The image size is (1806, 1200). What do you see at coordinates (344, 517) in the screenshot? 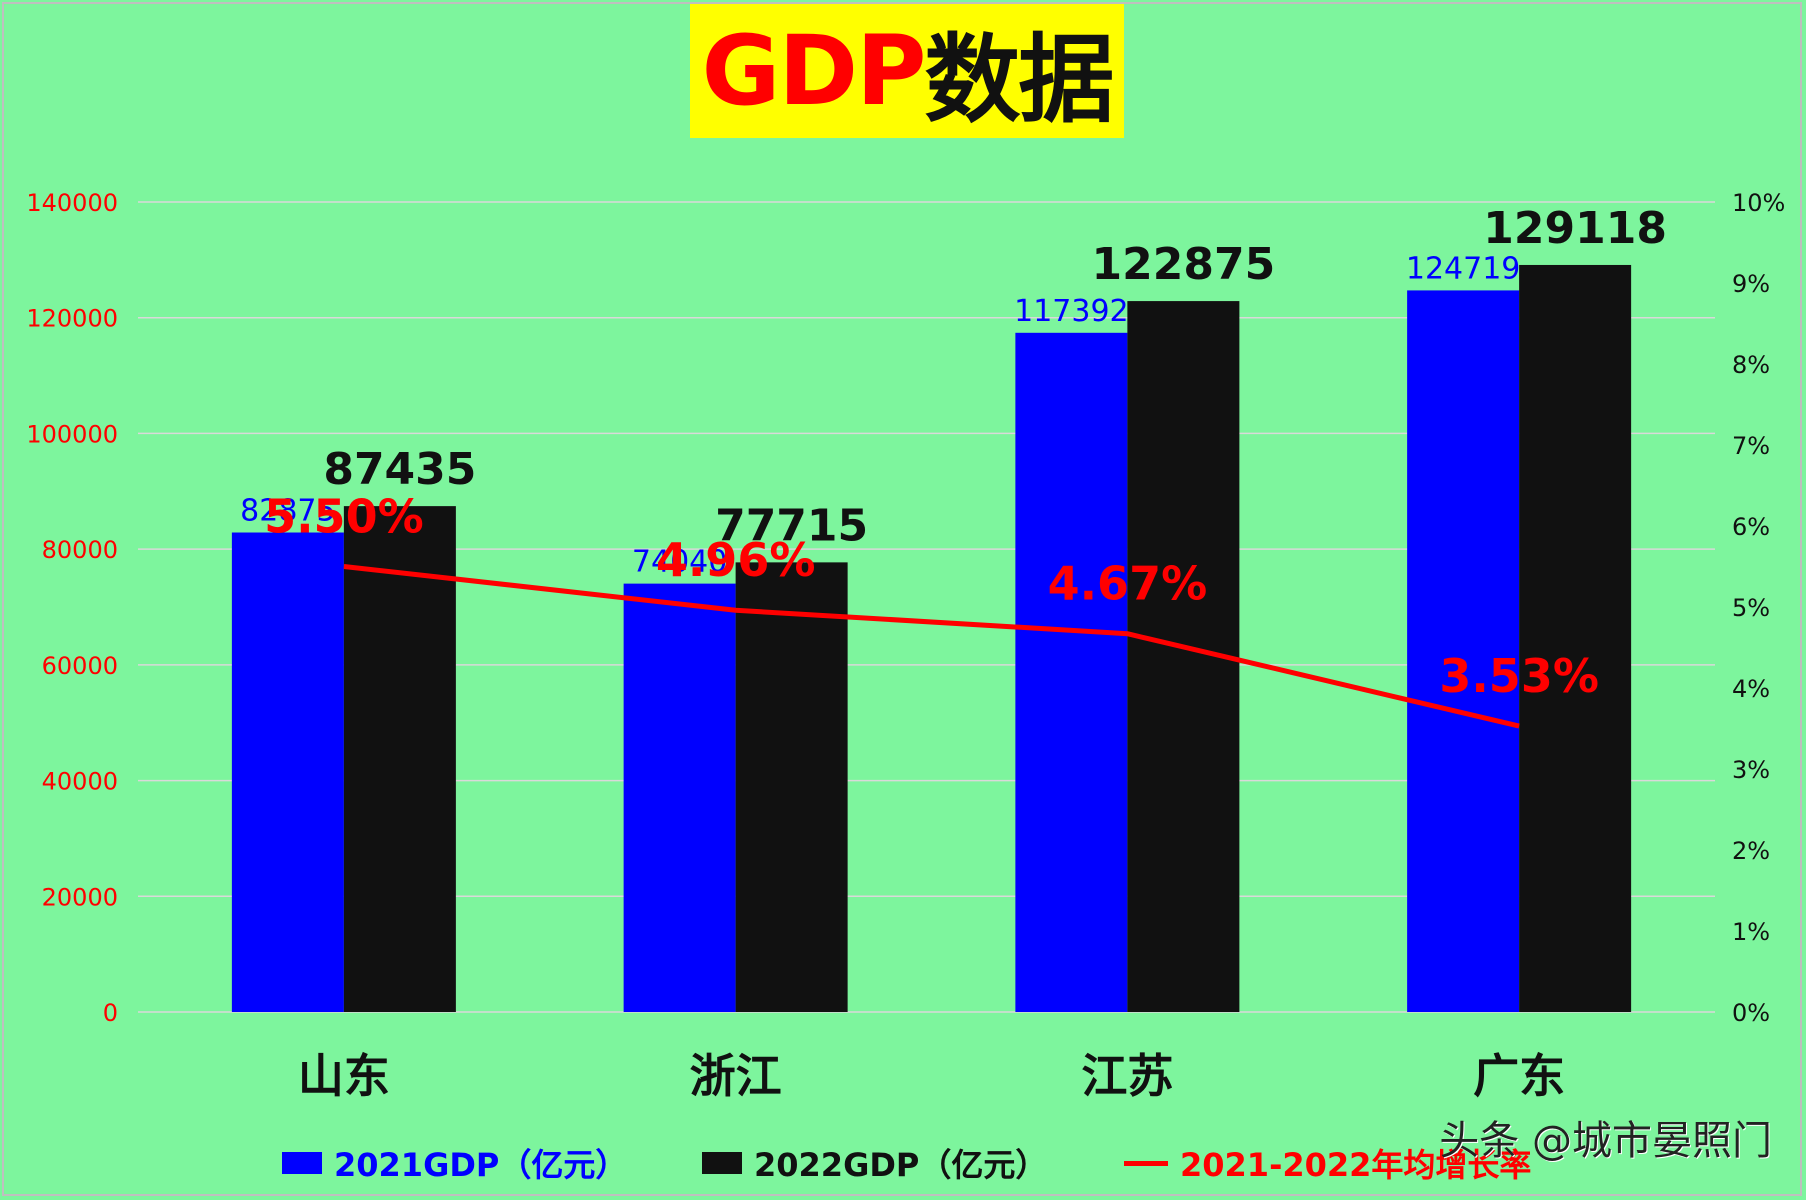
I see `growth-rate-label: 5.50%` at bounding box center [344, 517].